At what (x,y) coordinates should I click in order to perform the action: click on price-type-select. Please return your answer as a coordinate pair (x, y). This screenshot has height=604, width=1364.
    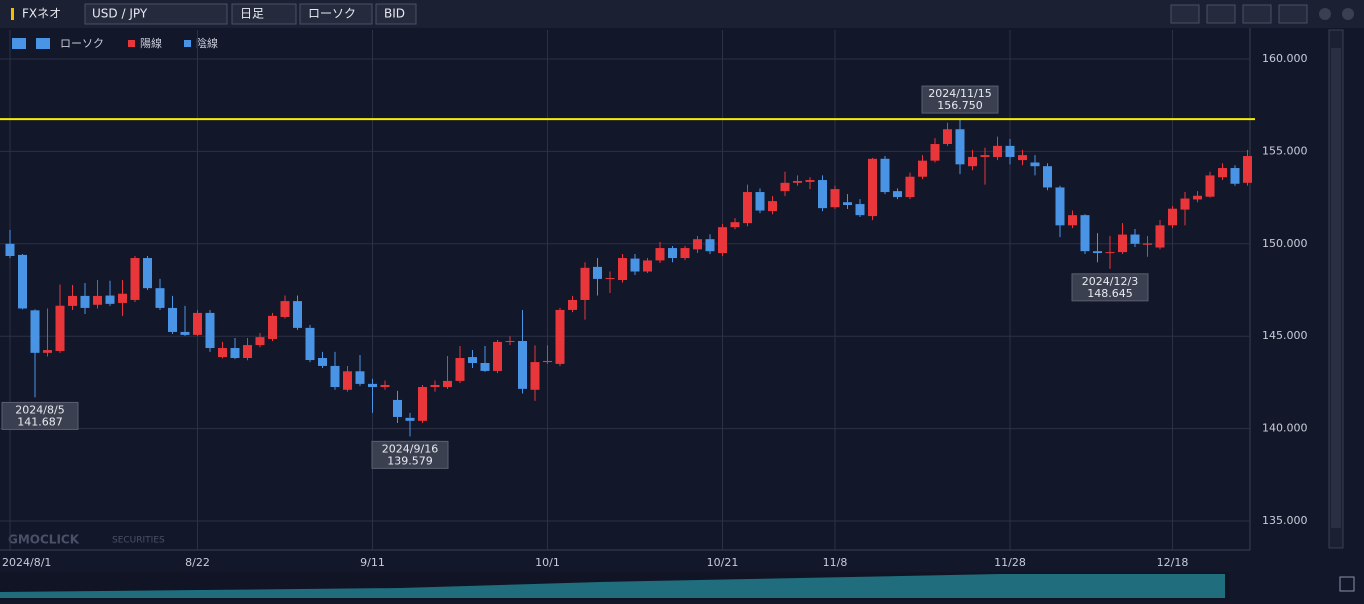
    Looking at the image, I should click on (396, 14).